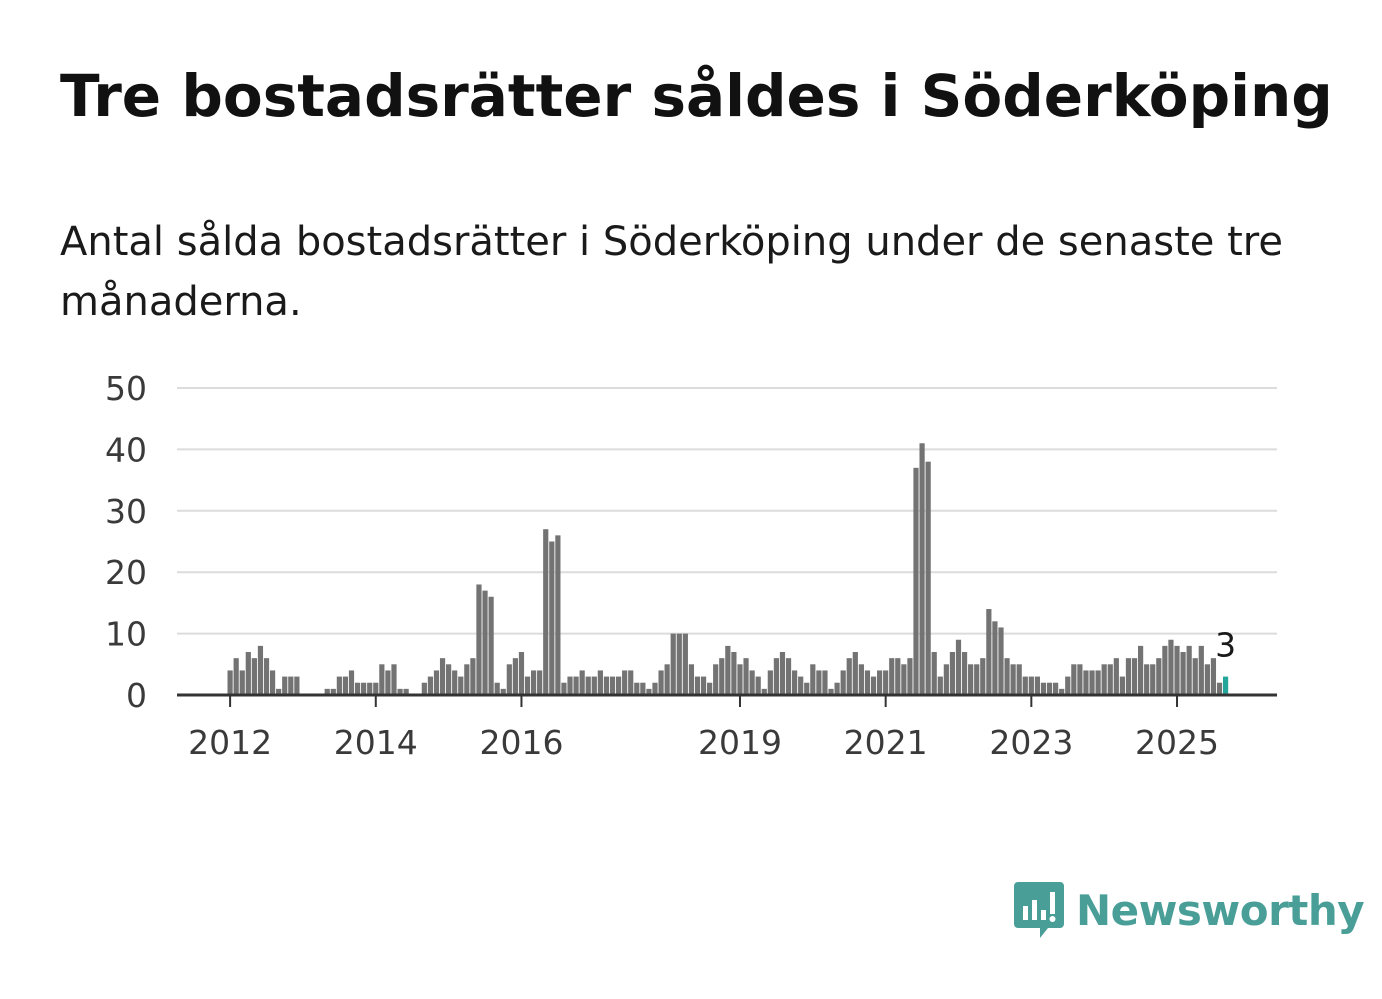  What do you see at coordinates (1177, 742) in the screenshot?
I see `x-tick-label: 2025` at bounding box center [1177, 742].